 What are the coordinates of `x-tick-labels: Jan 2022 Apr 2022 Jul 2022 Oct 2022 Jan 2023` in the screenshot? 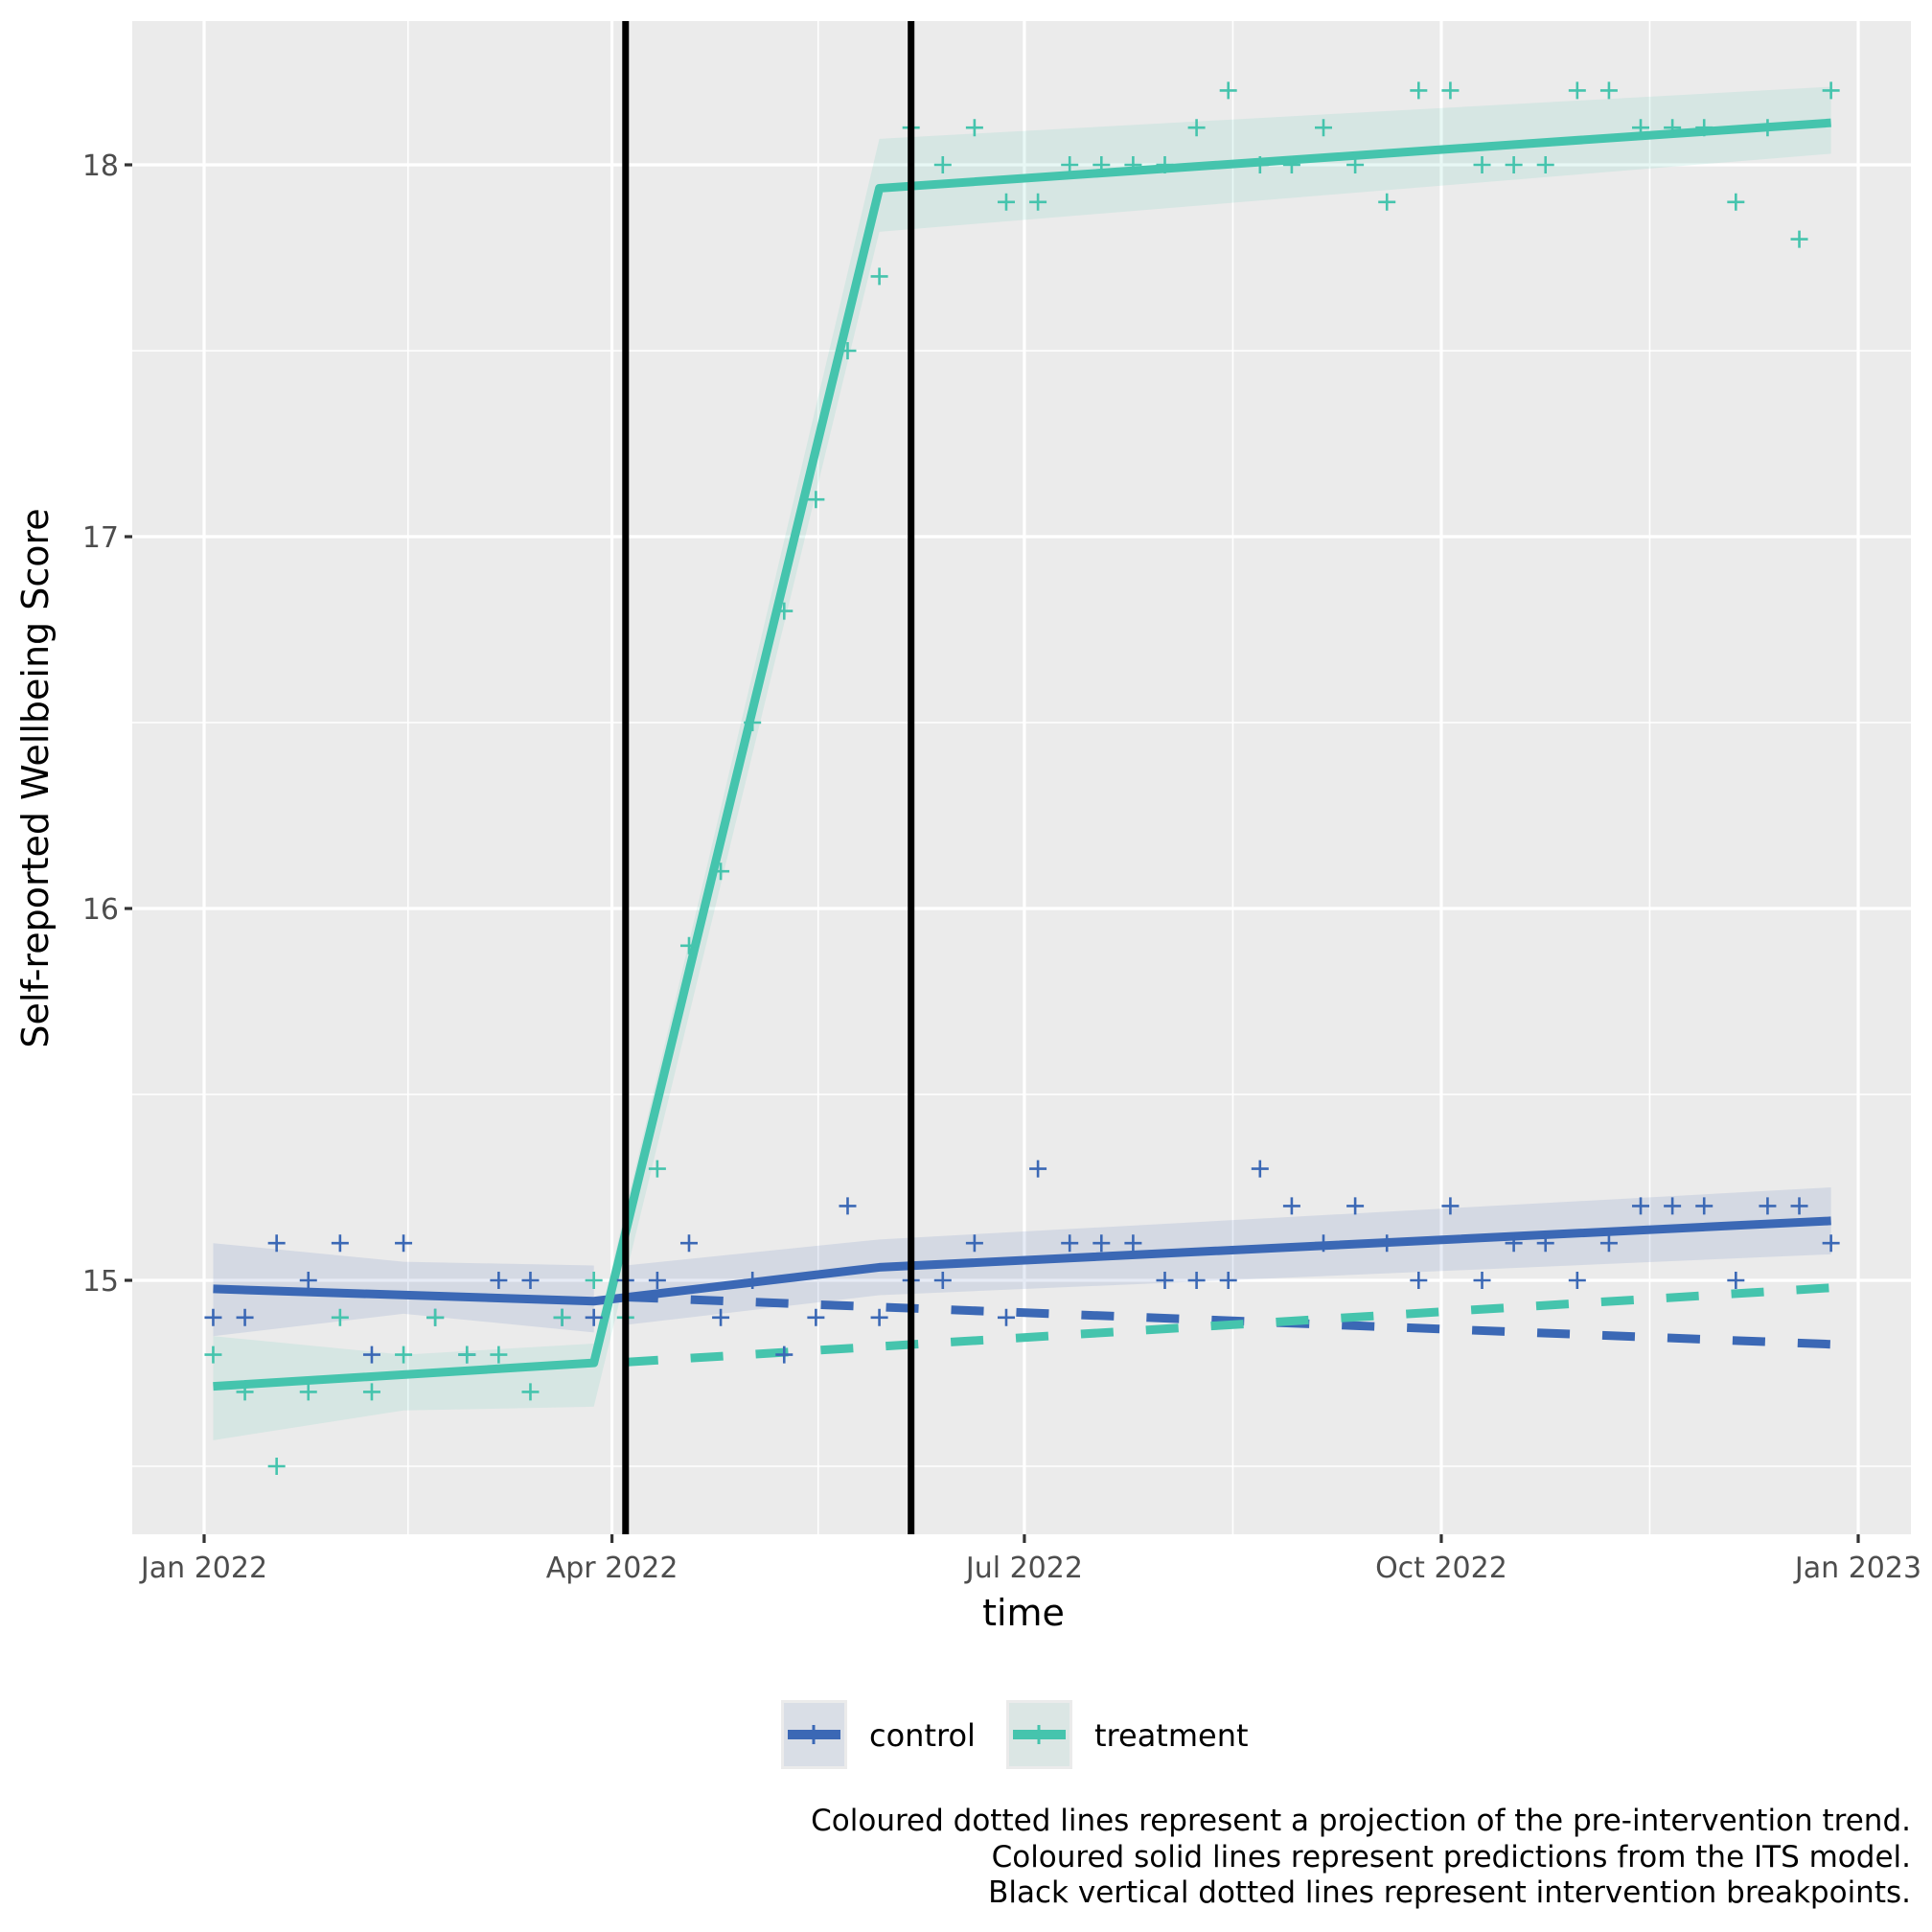 It's located at (1030, 1568).